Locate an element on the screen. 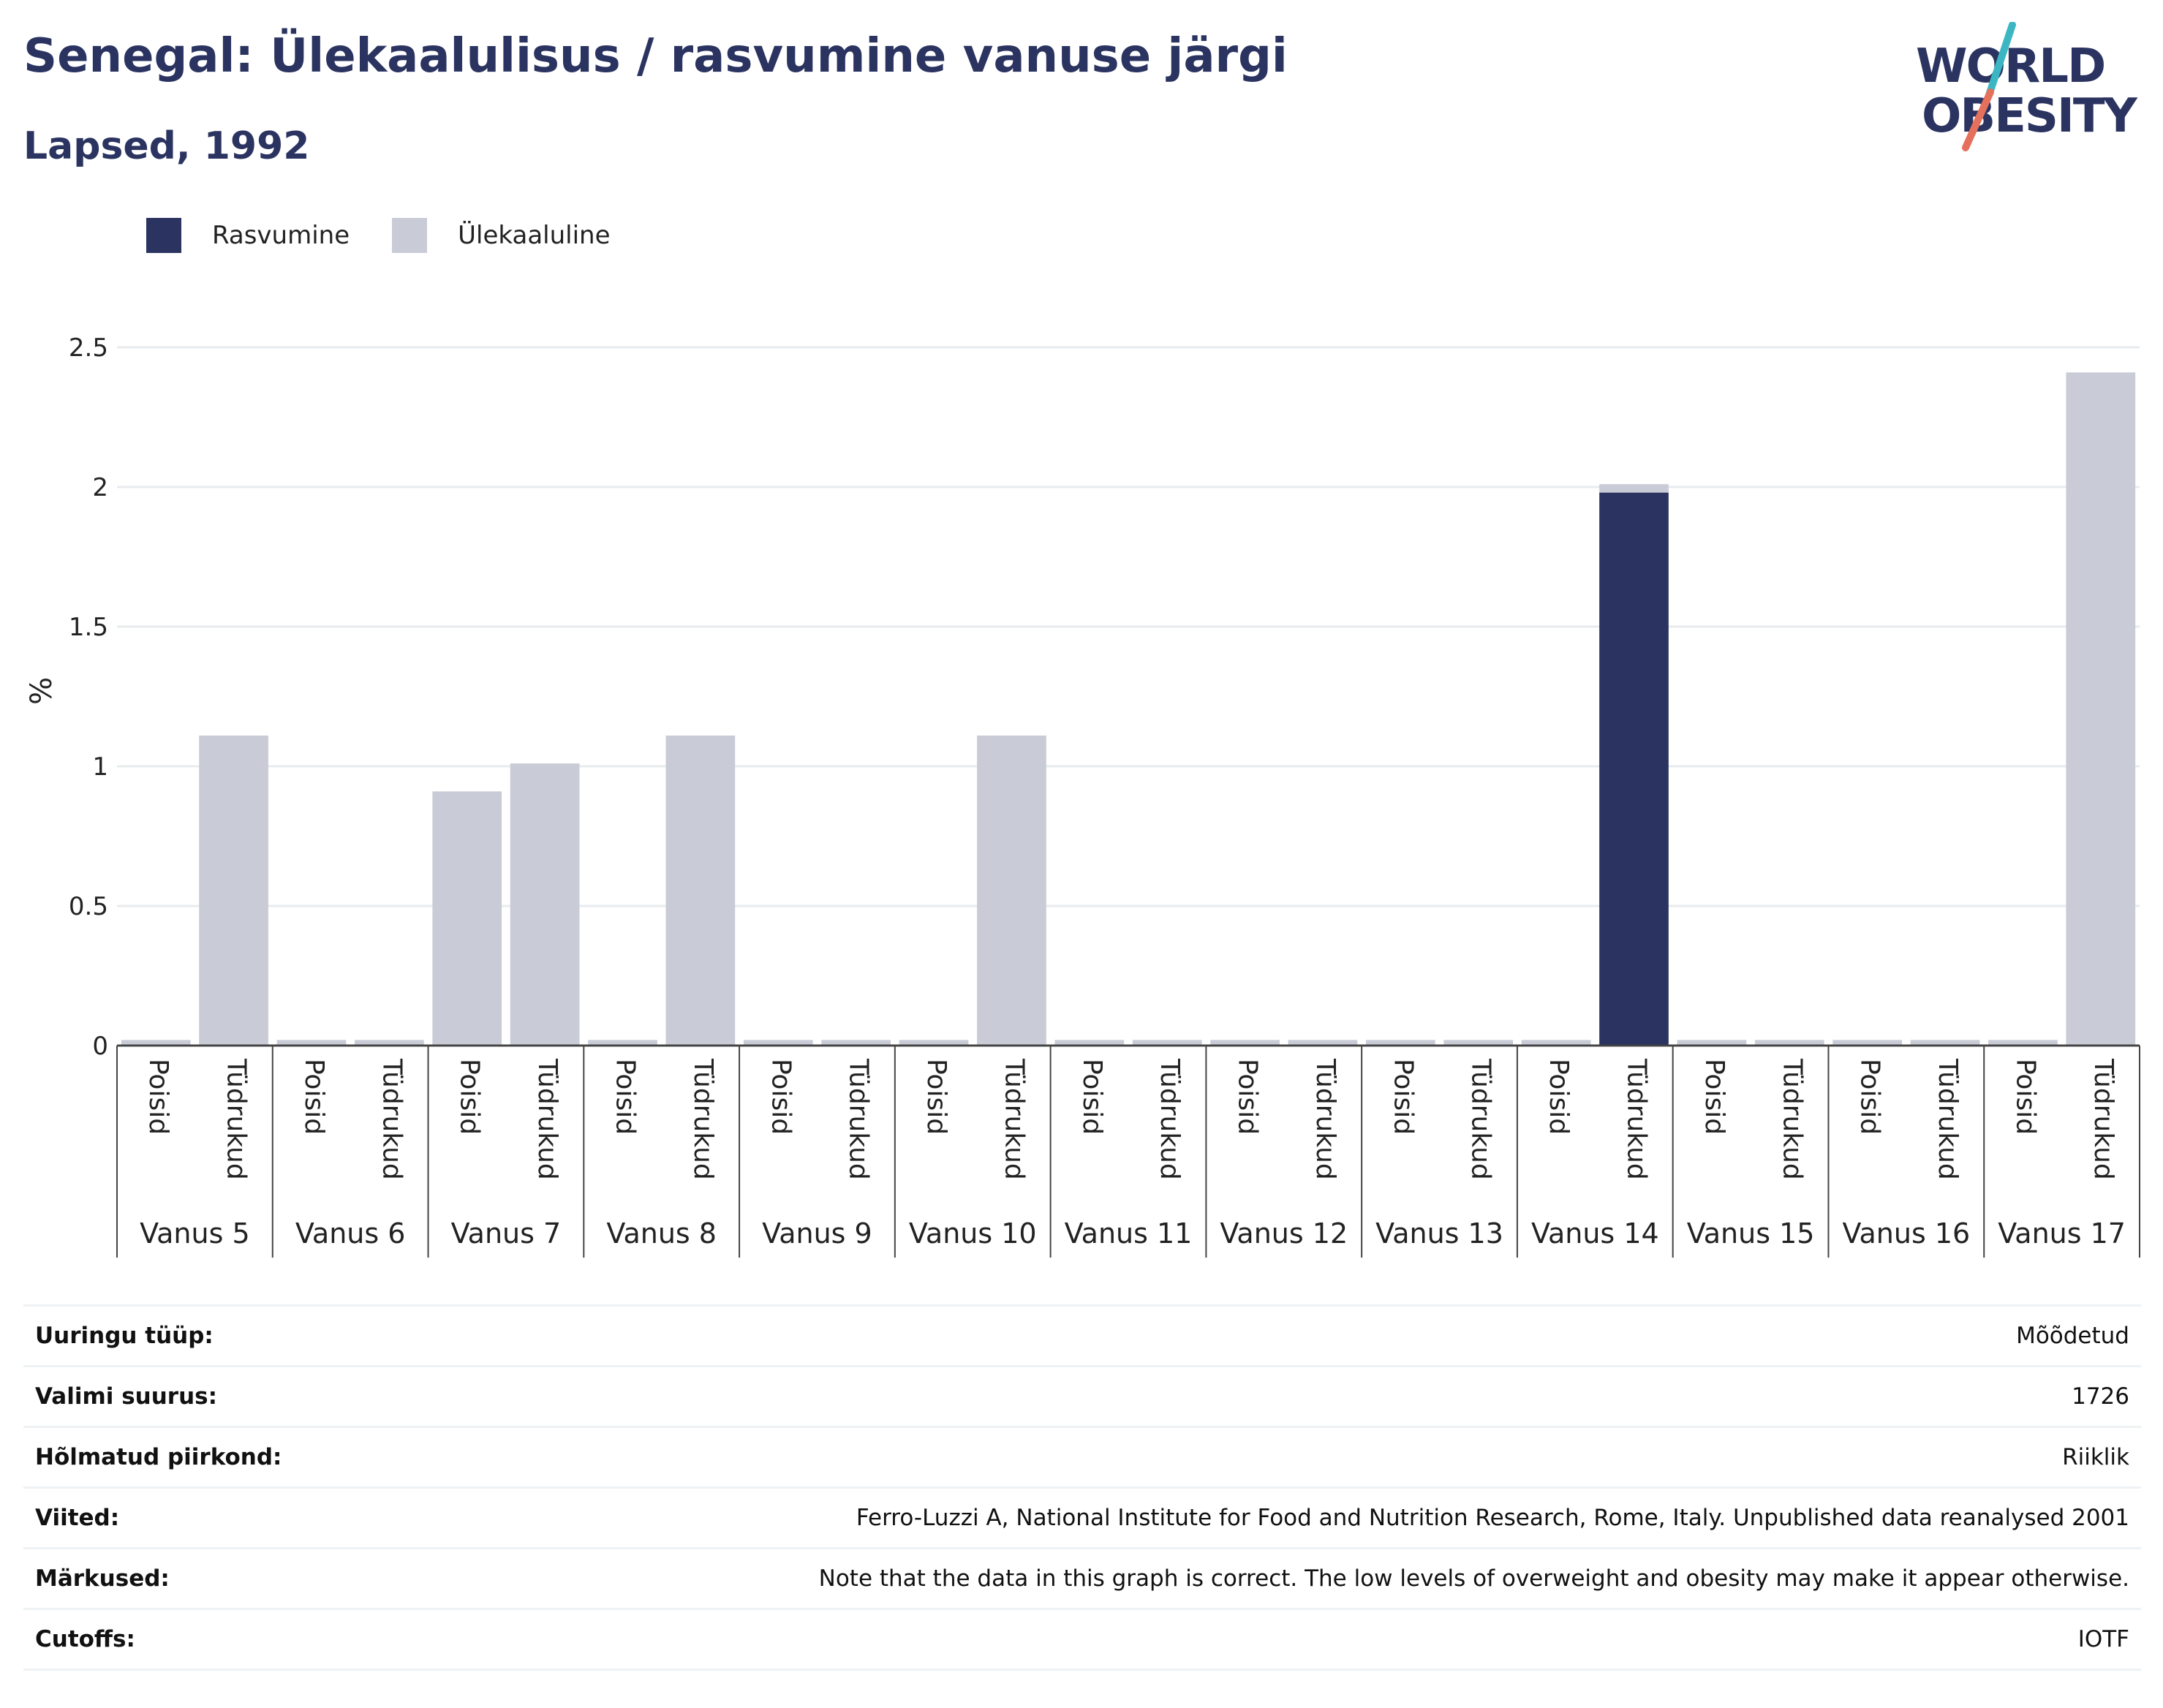 The image size is (2163, 1708). info-row: Hõlmatud piirkond: Riiklik is located at coordinates (1082, 1457).